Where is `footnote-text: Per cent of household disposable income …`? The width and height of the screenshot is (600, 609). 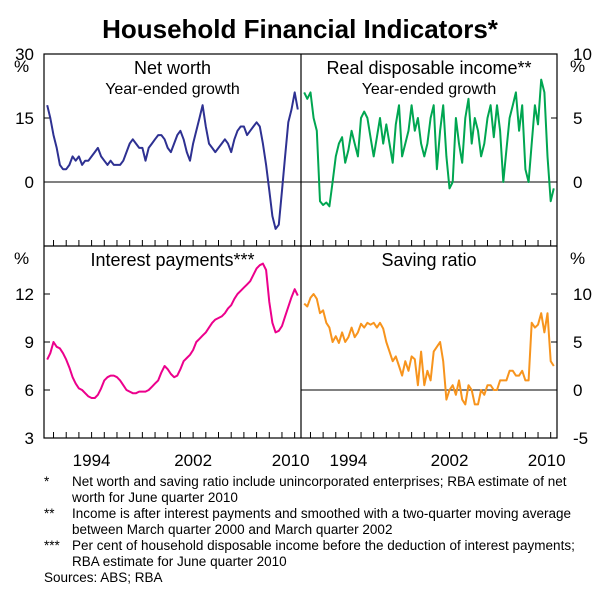
footnote-text: Per cent of household disposable income … is located at coordinates (323, 553).